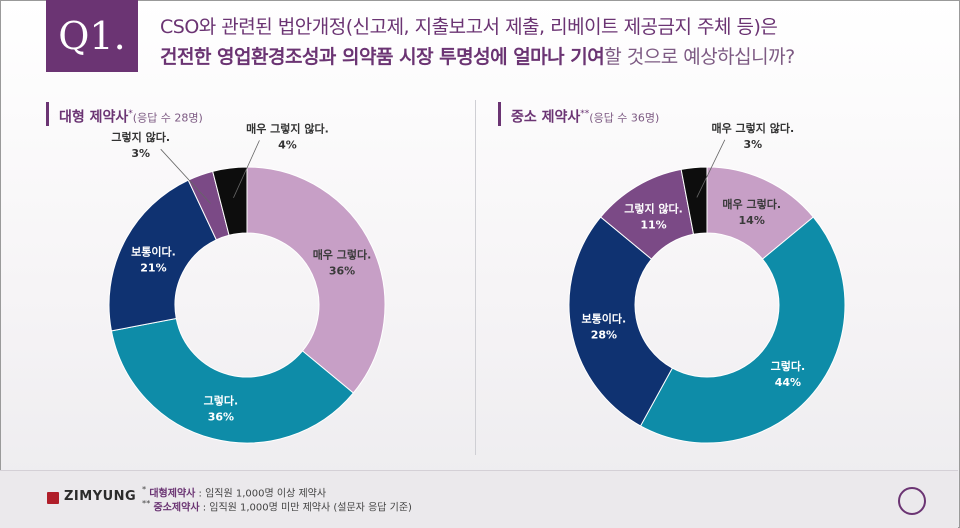  What do you see at coordinates (751, 204) in the screenshot?
I see `donut-1-label-very-yes-category: 매우 그렇다.` at bounding box center [751, 204].